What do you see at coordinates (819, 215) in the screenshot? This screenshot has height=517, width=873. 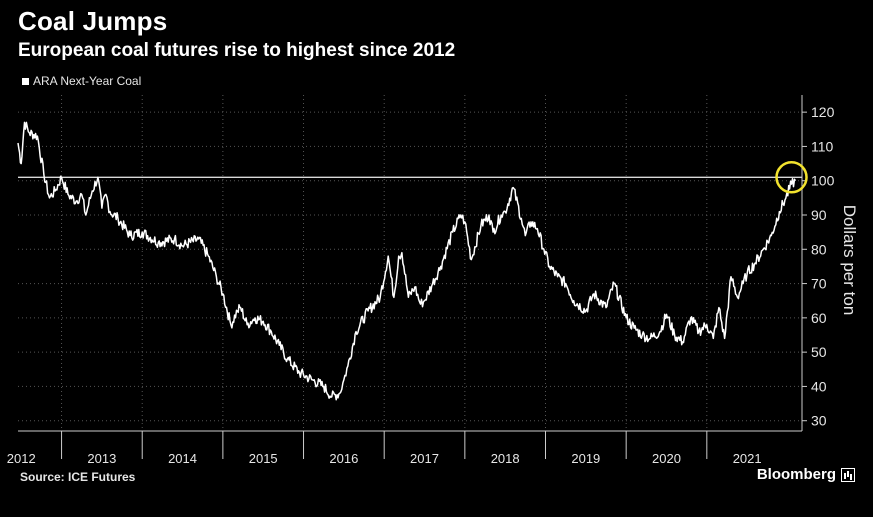 I see `y-tick-label: 90` at bounding box center [819, 215].